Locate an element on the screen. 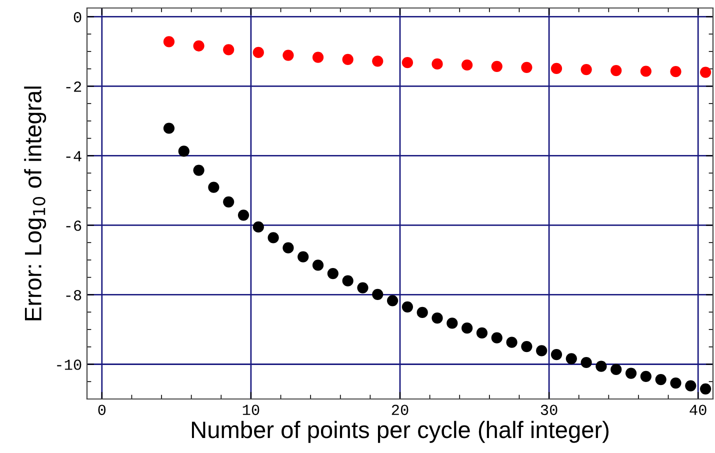  y-tick-label: -8 is located at coordinates (74, 295).